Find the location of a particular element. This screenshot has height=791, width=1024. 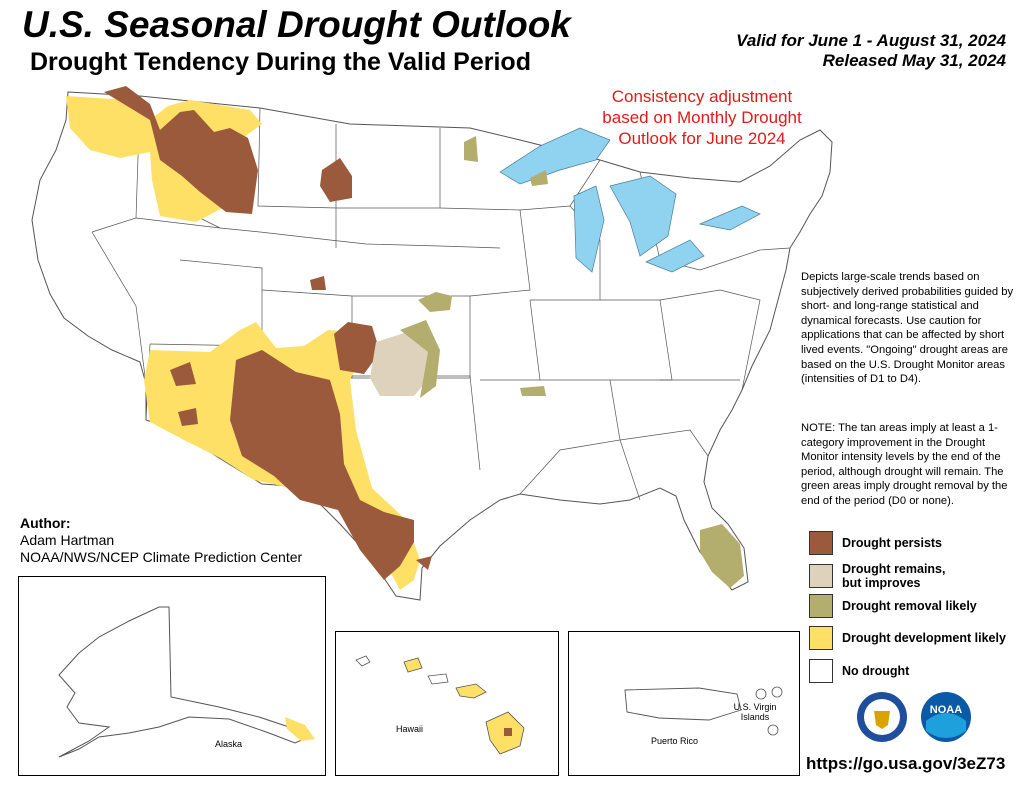

virgin-islands-label: U.S. Virgin Islands is located at coordinates (755, 712).